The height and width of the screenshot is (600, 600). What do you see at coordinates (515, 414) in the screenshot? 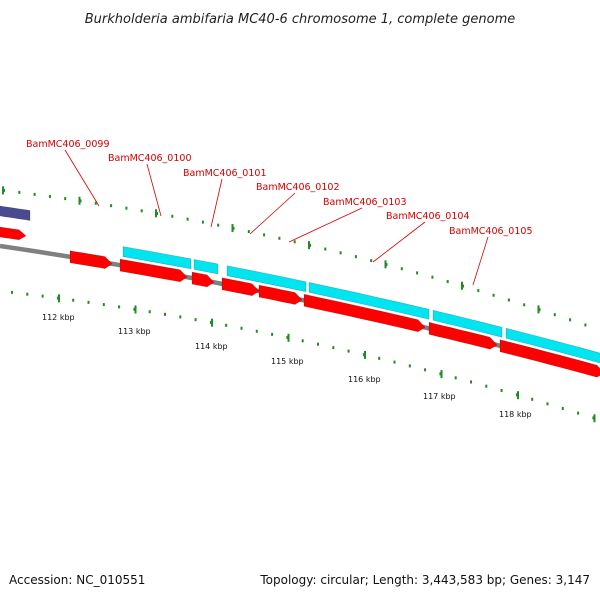
I see `kbp-label: 118 kbp` at bounding box center [515, 414].